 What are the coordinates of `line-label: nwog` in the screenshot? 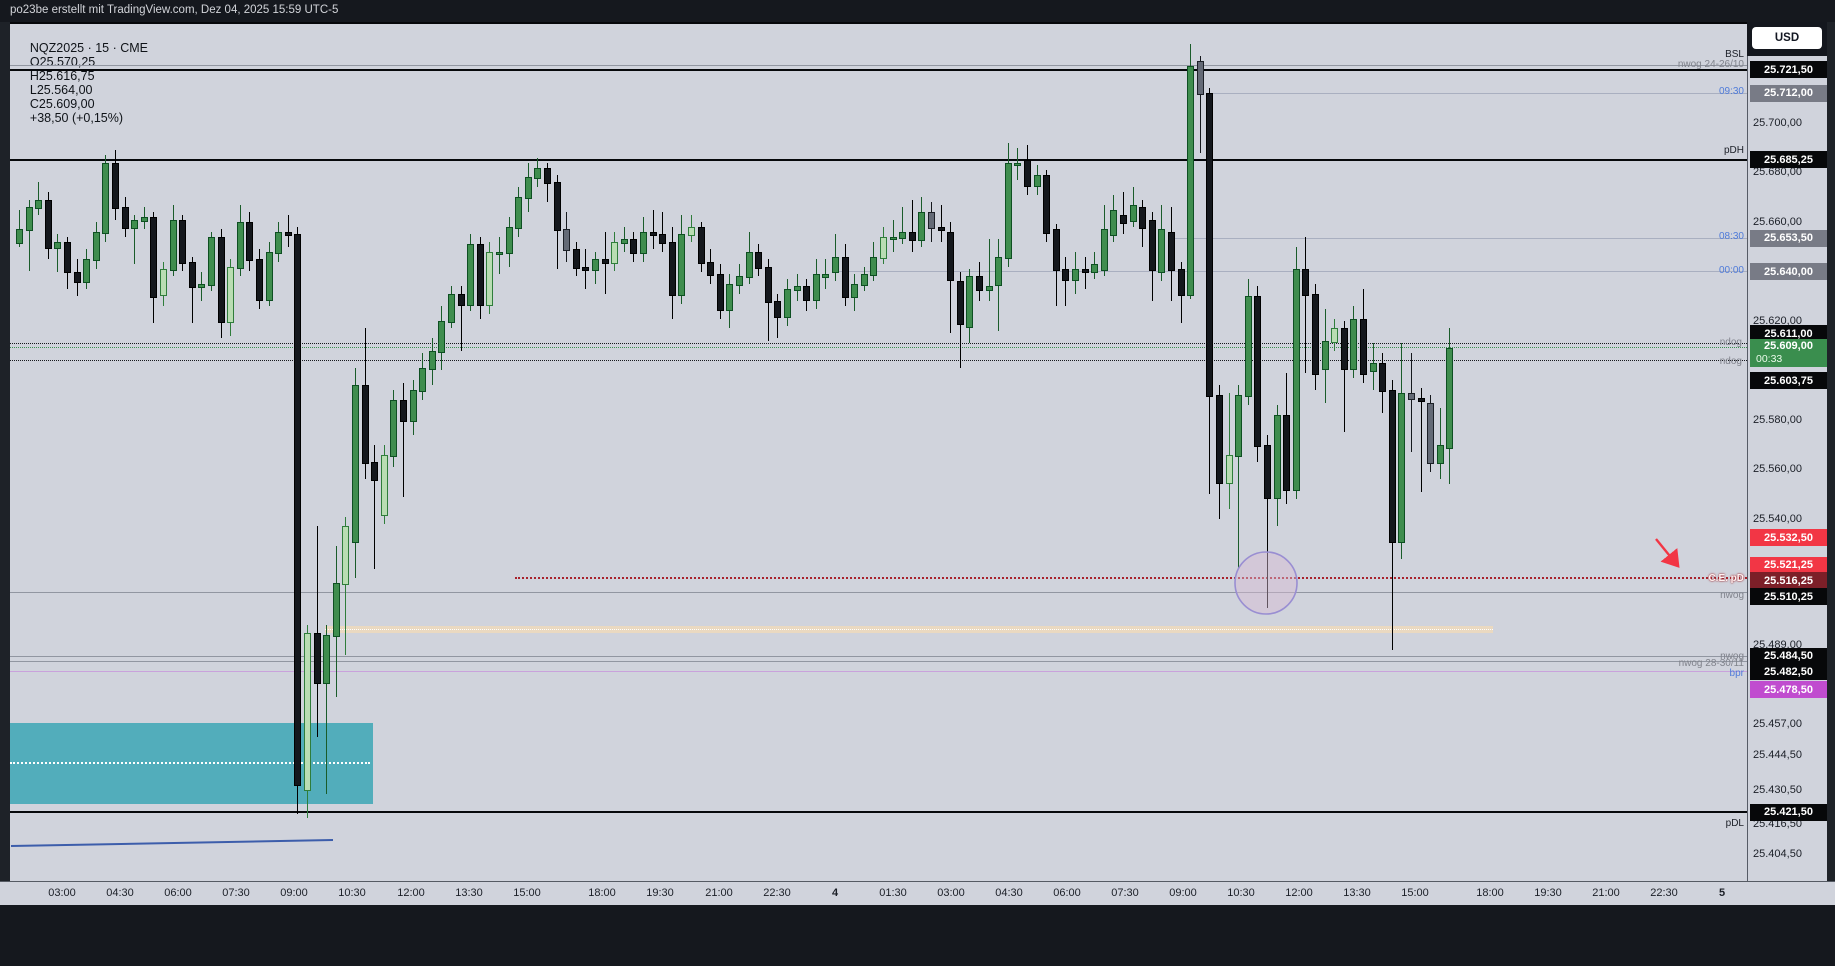 It's located at (1732, 656).